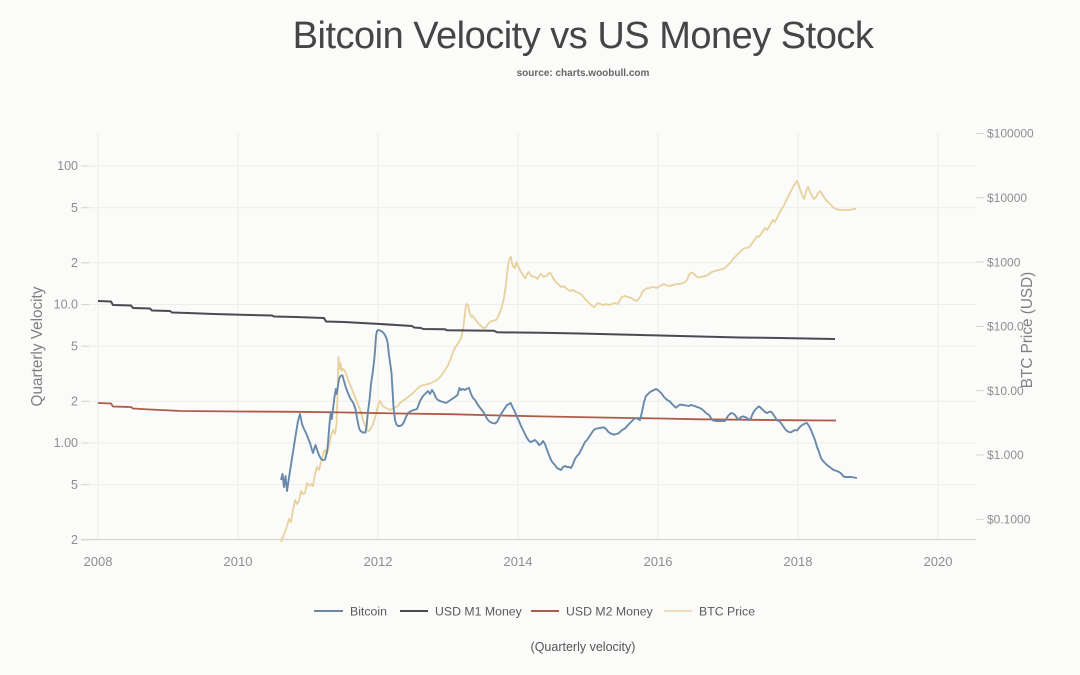 This screenshot has width=1080, height=675. Describe the element at coordinates (368, 612) in the screenshot. I see `svg-text: Bitcoin` at that location.